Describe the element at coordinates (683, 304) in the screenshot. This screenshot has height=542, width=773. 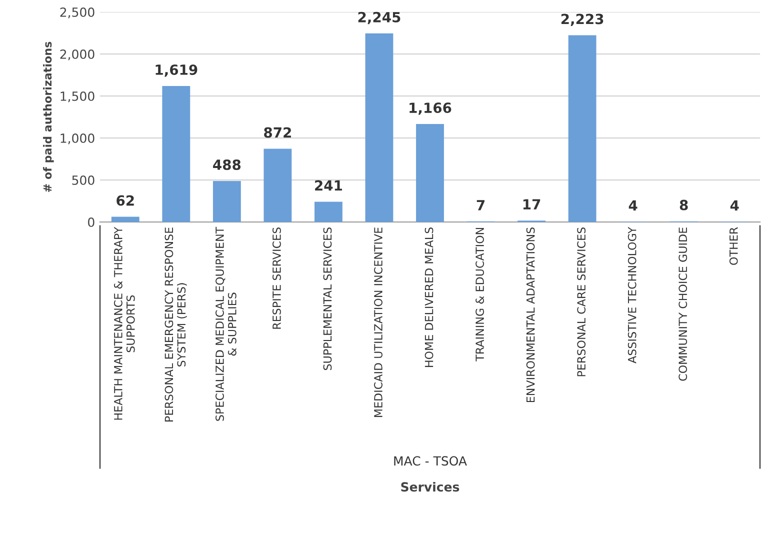
I see `x-tick-label: COMMUNITY CHOICE GUIDE` at that location.